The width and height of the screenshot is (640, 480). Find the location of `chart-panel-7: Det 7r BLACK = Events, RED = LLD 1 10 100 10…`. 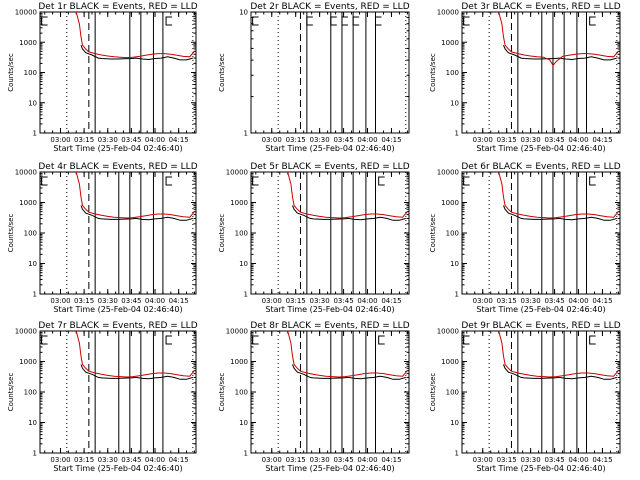

chart-panel-7: Det 7r BLACK = Events, RED = LLD 1 10 100 10… is located at coordinates (102, 397).